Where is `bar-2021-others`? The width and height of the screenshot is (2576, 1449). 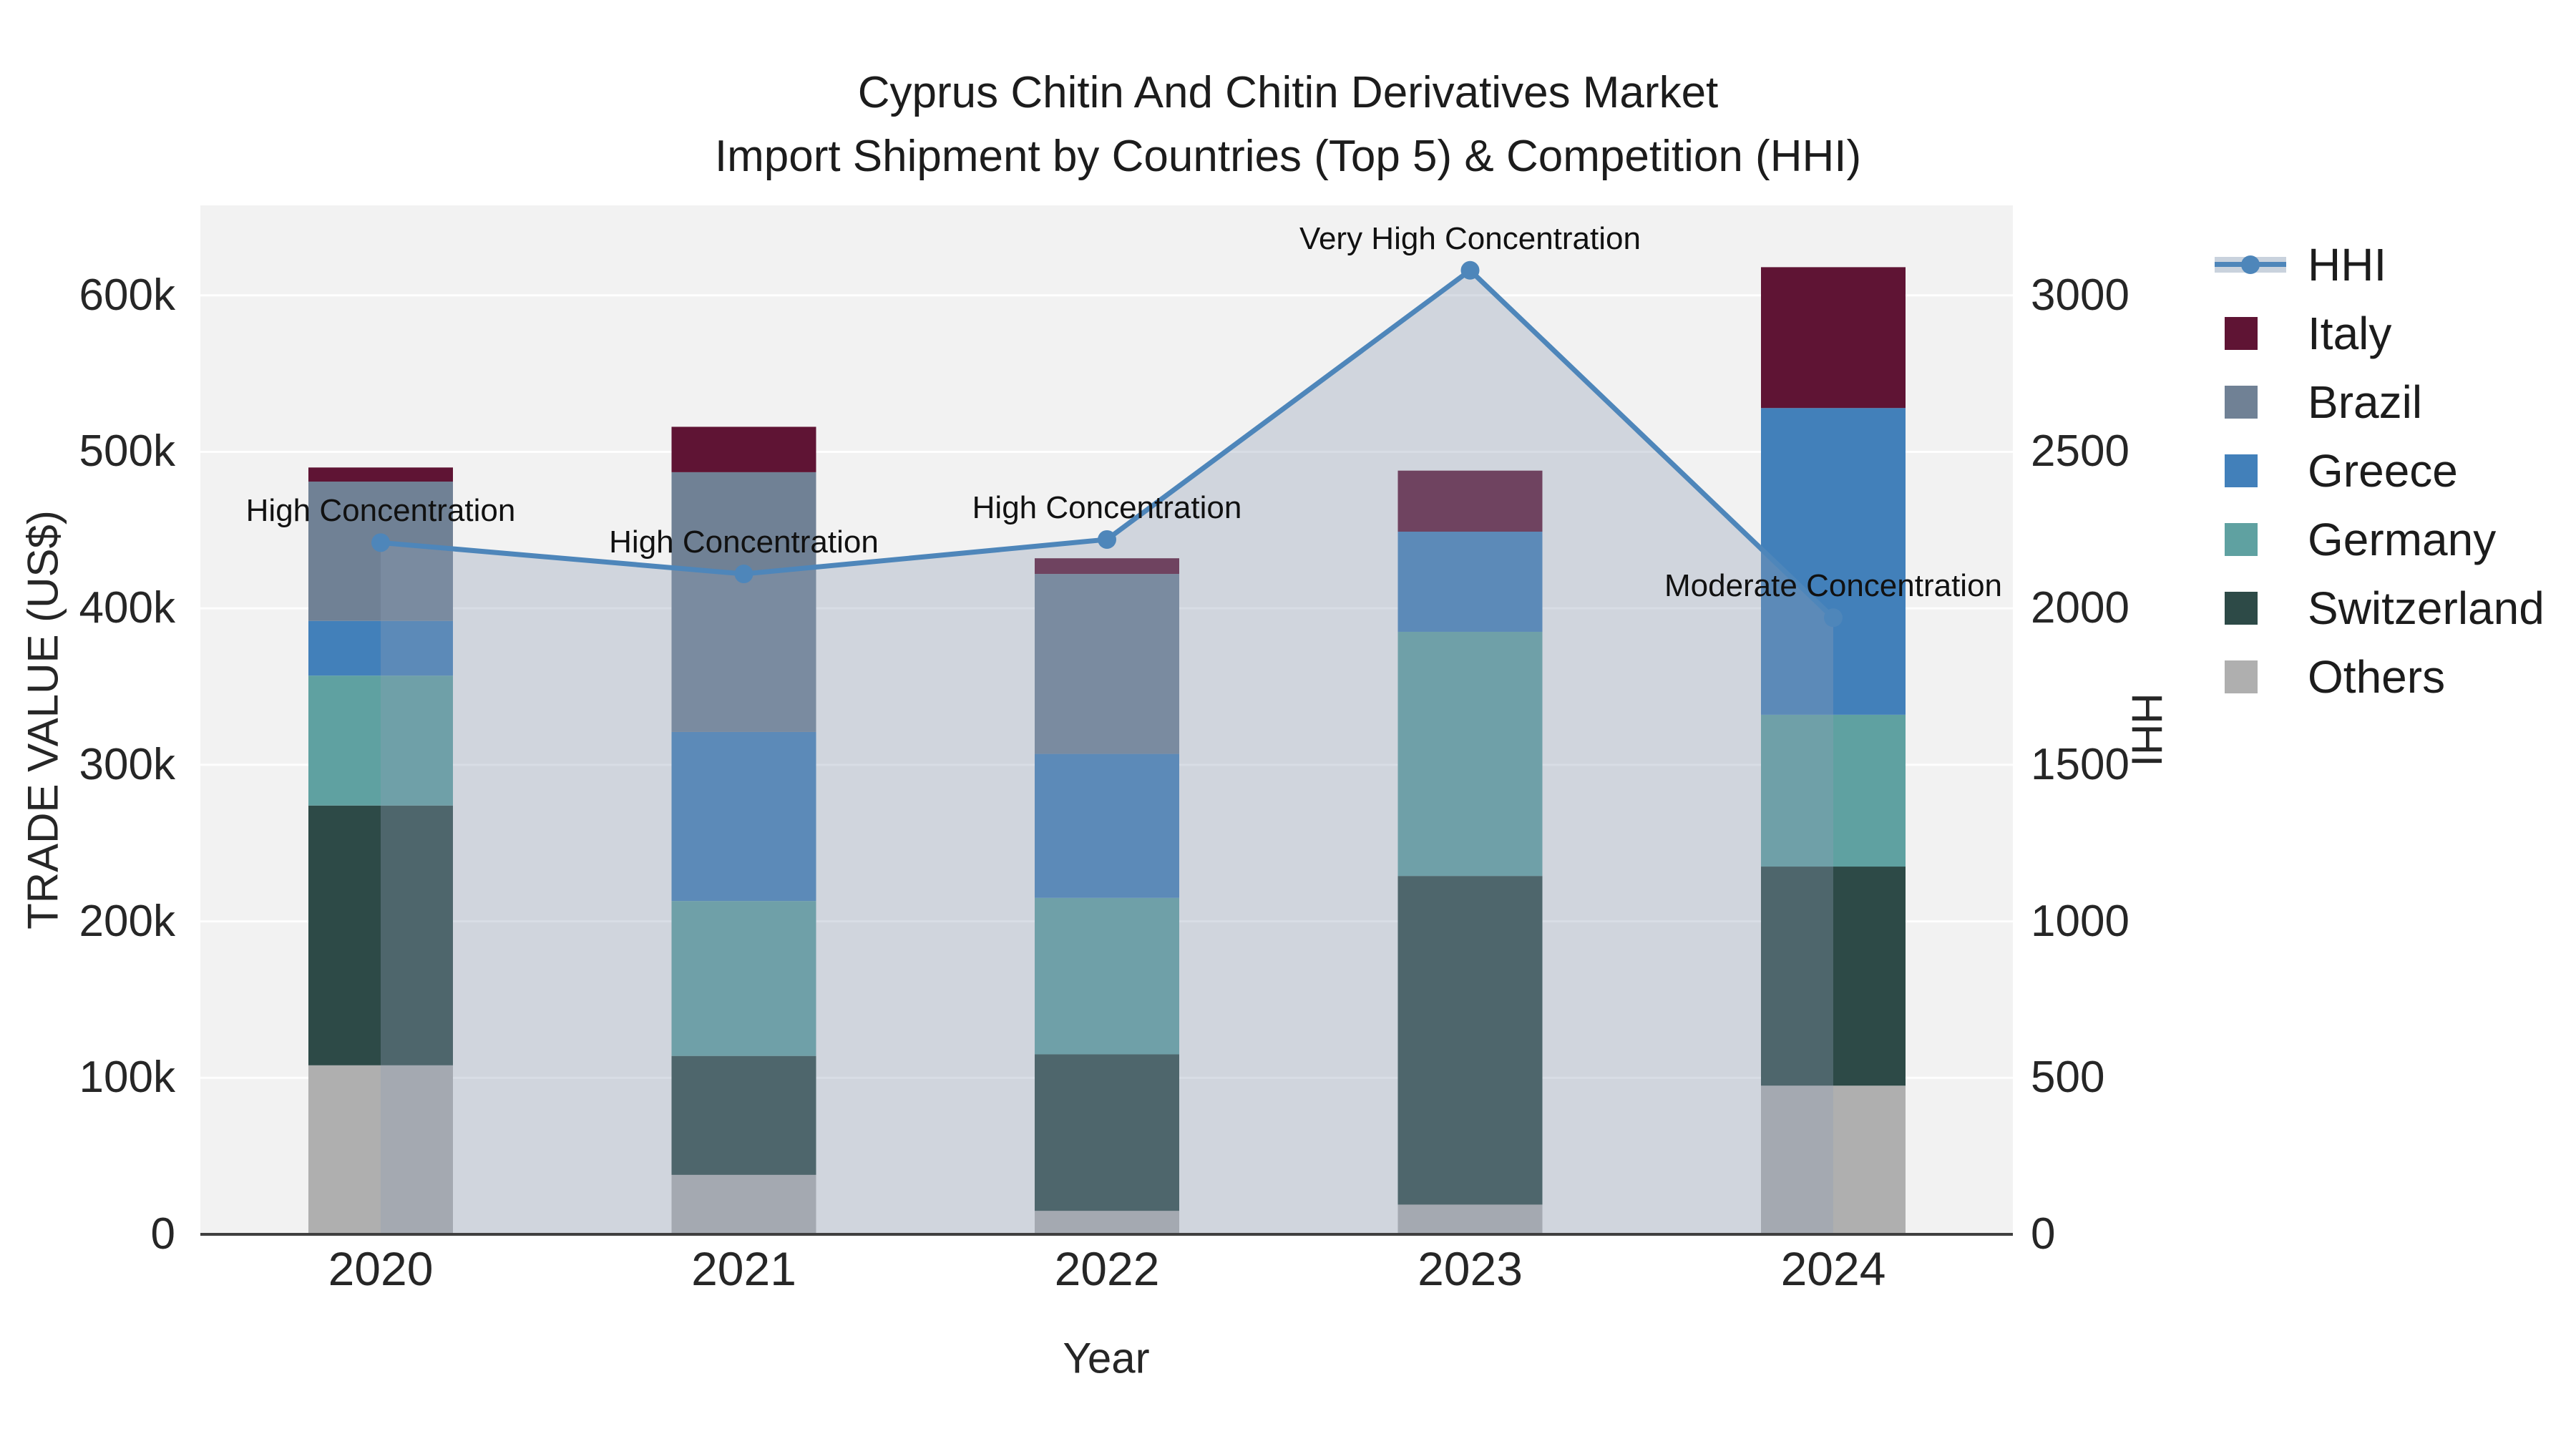 bar-2021-others is located at coordinates (743, 1204).